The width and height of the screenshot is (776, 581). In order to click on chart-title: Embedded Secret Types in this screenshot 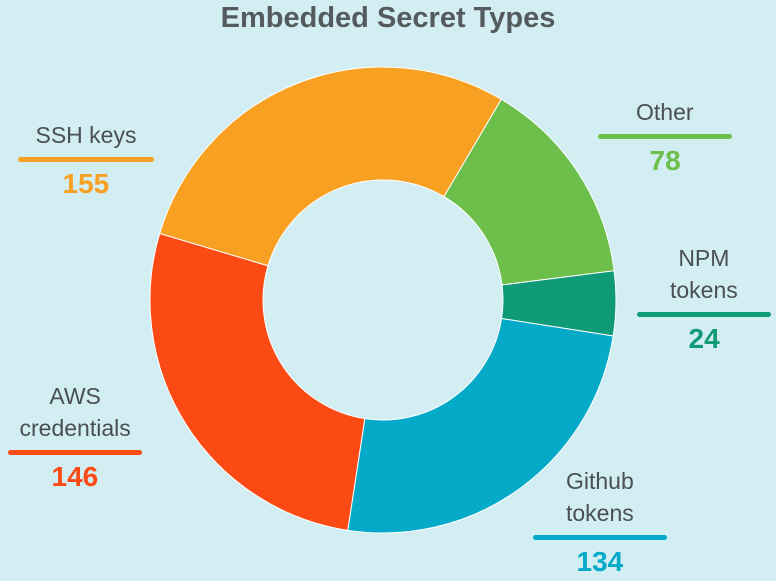, I will do `click(388, 18)`.